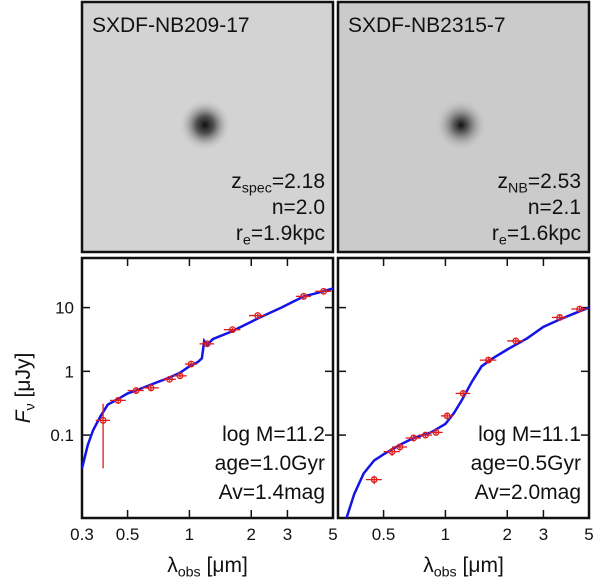 The width and height of the screenshot is (597, 585). I want to click on y-tick-label: 0.1, so click(62, 435).